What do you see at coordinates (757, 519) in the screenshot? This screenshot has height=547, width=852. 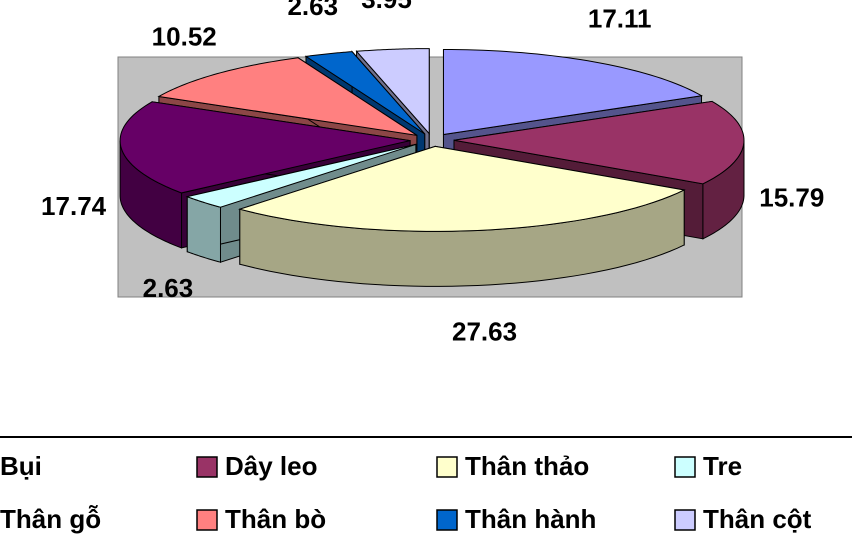 I see `legend-label: Thân cột` at bounding box center [757, 519].